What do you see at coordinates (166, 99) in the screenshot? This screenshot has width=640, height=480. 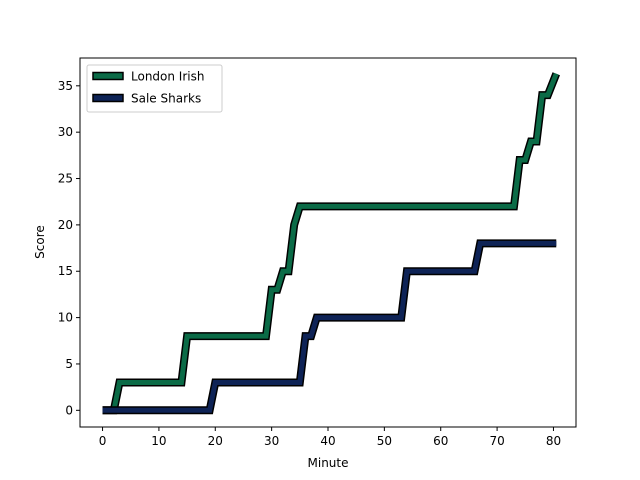 I see `legend-label-1: Sale Sharks` at bounding box center [166, 99].